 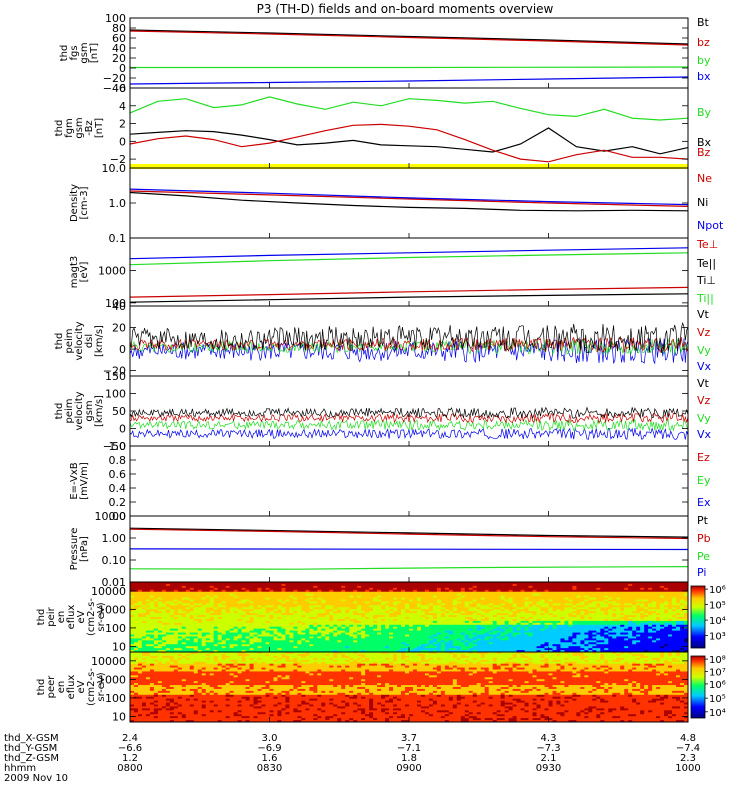 What do you see at coordinates (706, 263) in the screenshot?
I see `legend-magt3-1: Te||` at bounding box center [706, 263].